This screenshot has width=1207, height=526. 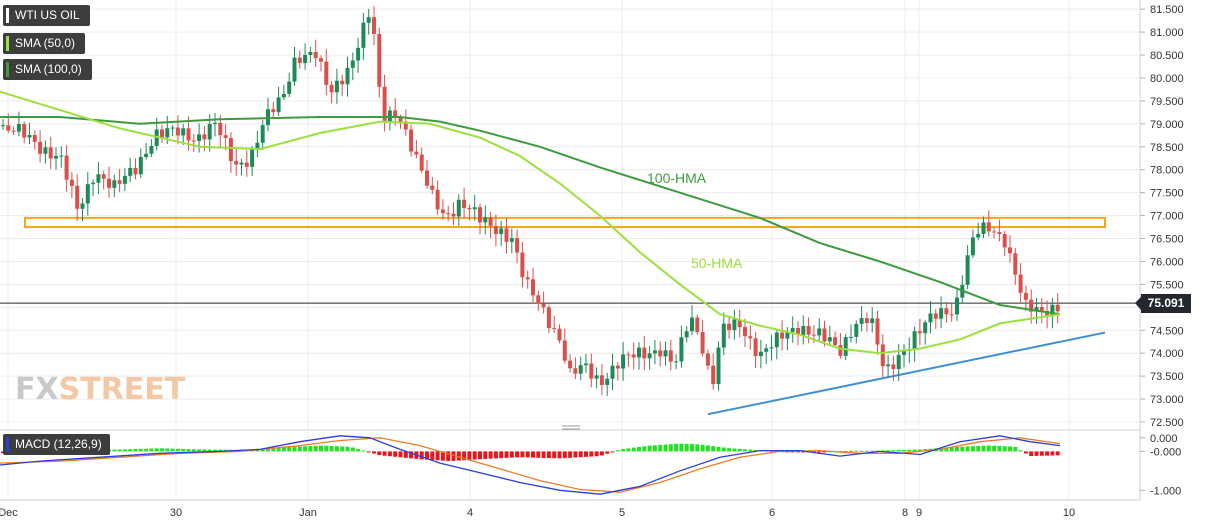 What do you see at coordinates (1167, 10) in the screenshot?
I see `y-tick-label: 81.500` at bounding box center [1167, 10].